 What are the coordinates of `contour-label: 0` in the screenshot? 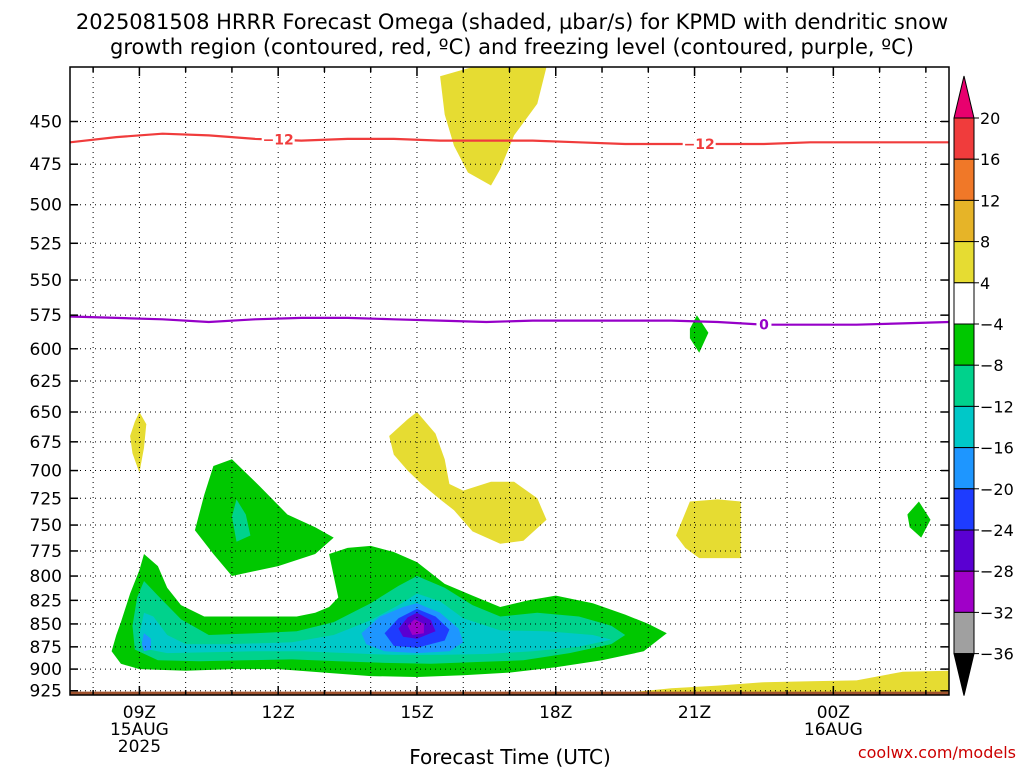 It's located at (764, 326).